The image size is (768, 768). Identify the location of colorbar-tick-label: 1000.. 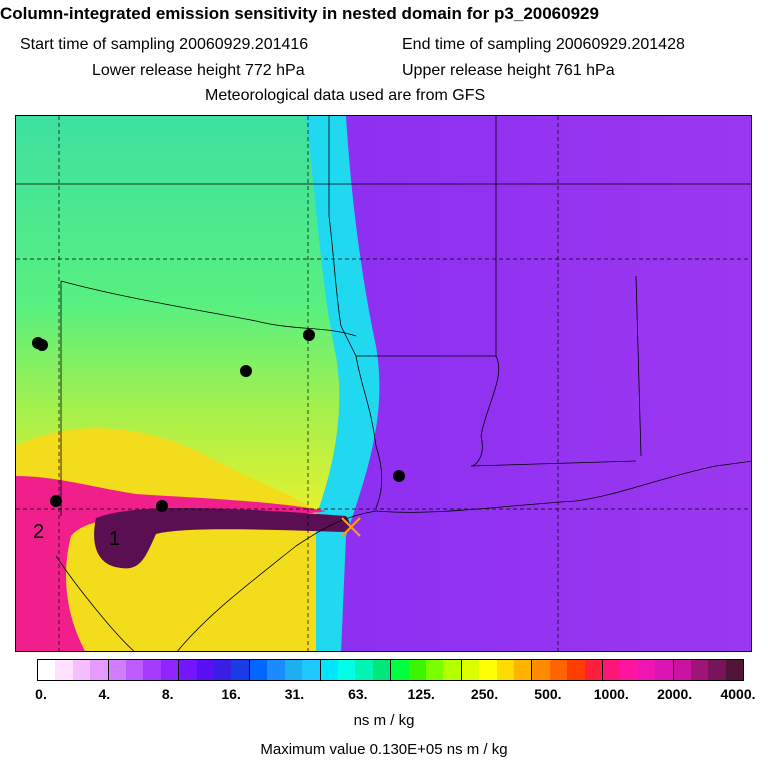
(611, 694).